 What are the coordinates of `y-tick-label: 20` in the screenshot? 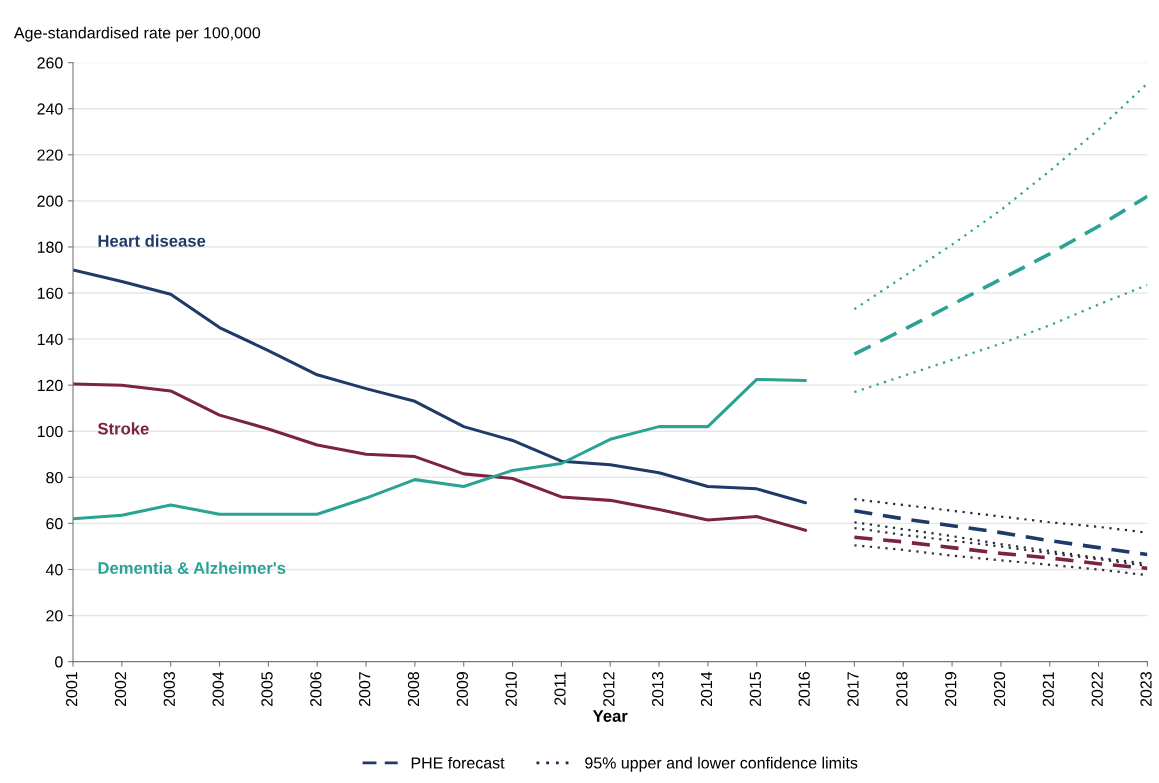 It's located at (54, 616).